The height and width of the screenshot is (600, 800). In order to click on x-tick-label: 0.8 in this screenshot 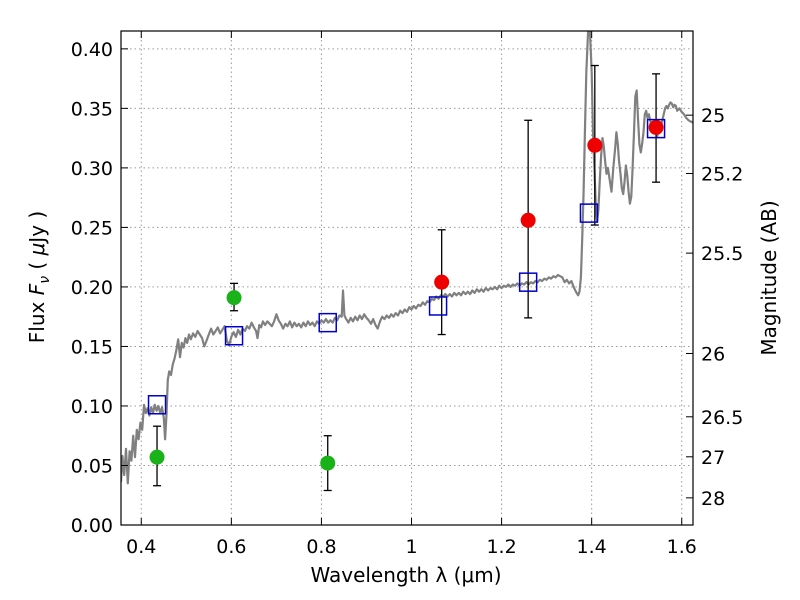, I will do `click(321, 547)`.